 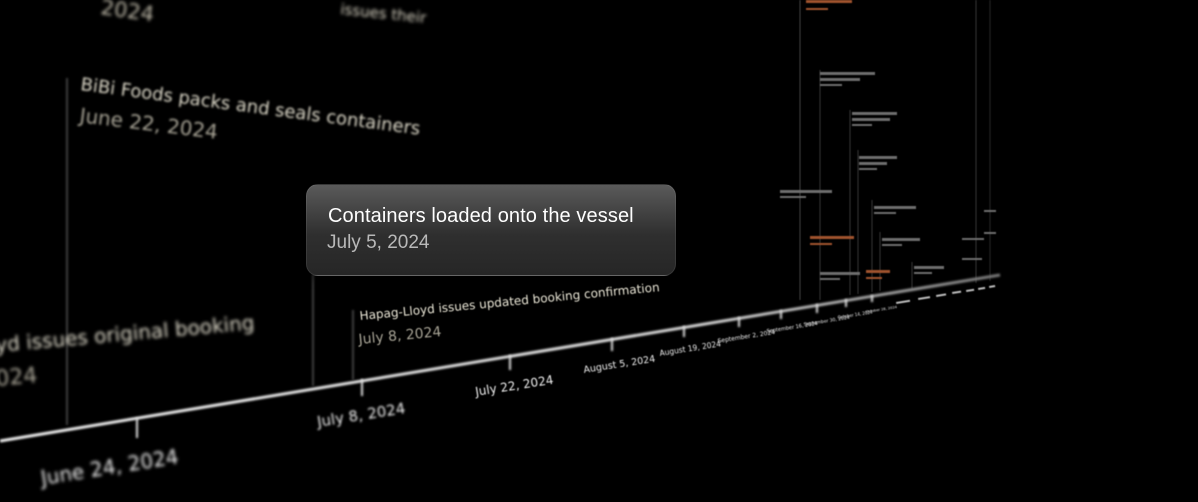 I want to click on event-original-date: 024, so click(x=19, y=377).